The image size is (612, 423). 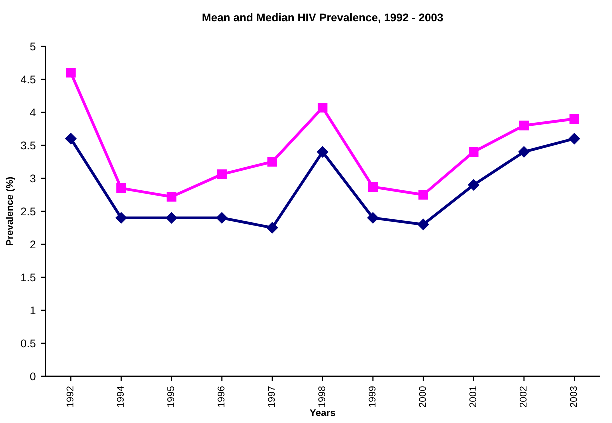 I want to click on y-tick-label: 3, so click(x=33, y=178).